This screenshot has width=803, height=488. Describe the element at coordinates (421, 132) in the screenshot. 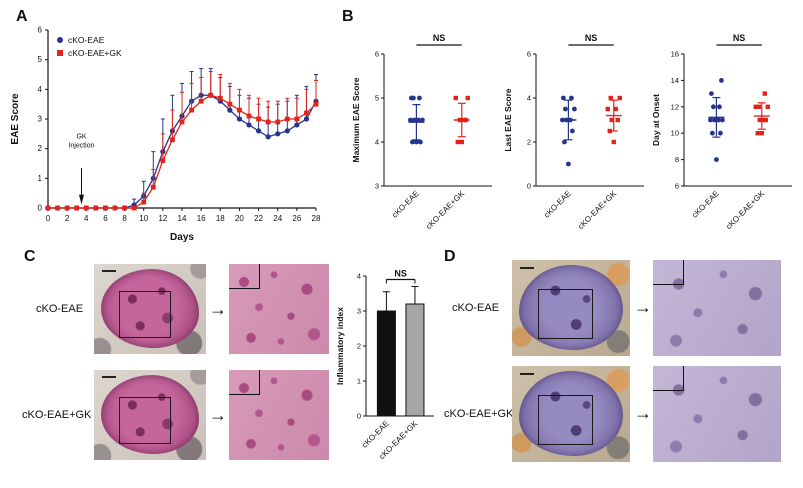

I see `max-eae-scatter-plot: 3 4 5 6 Maximum EAE Score cKO-EAE cKO-EAE+GK NS` at that location.